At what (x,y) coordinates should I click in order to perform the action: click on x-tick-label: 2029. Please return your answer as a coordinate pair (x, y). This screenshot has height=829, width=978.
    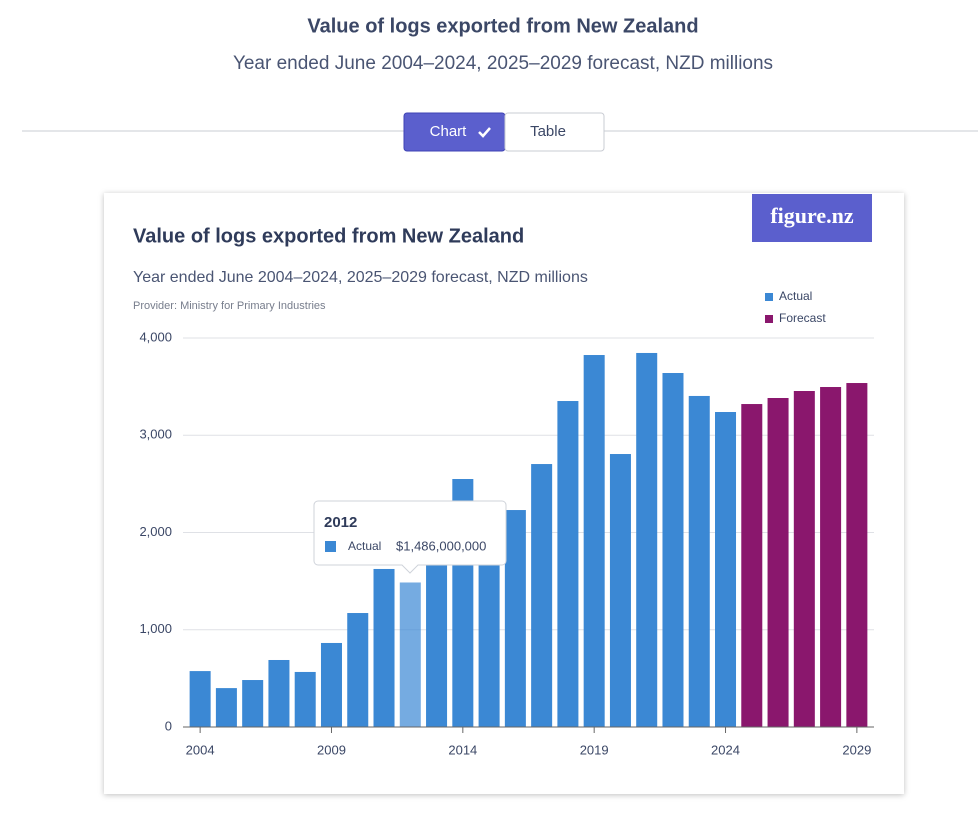
    Looking at the image, I should click on (856, 749).